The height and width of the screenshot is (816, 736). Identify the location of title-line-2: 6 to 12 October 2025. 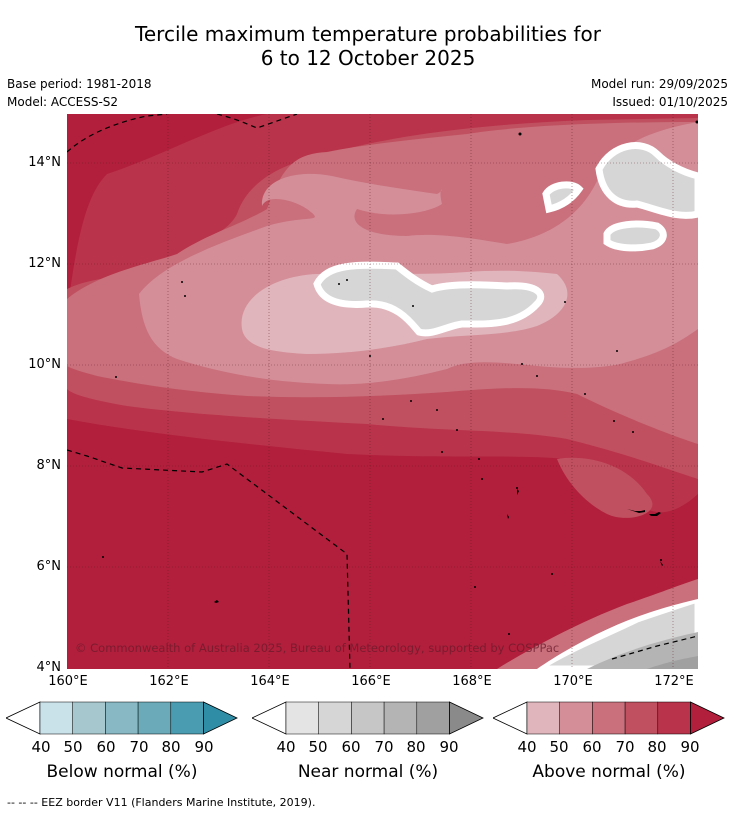
(368, 58).